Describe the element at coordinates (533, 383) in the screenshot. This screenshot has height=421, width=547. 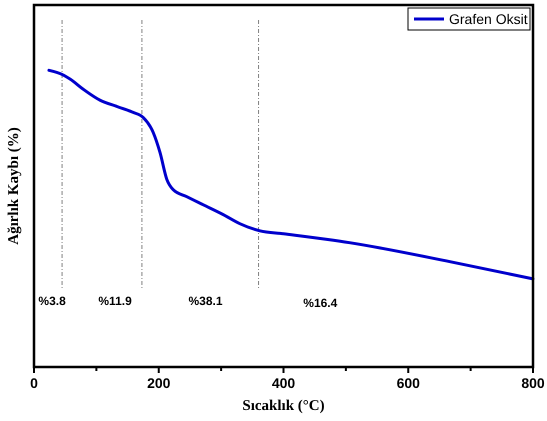
I see `x-tick-label: 800` at that location.